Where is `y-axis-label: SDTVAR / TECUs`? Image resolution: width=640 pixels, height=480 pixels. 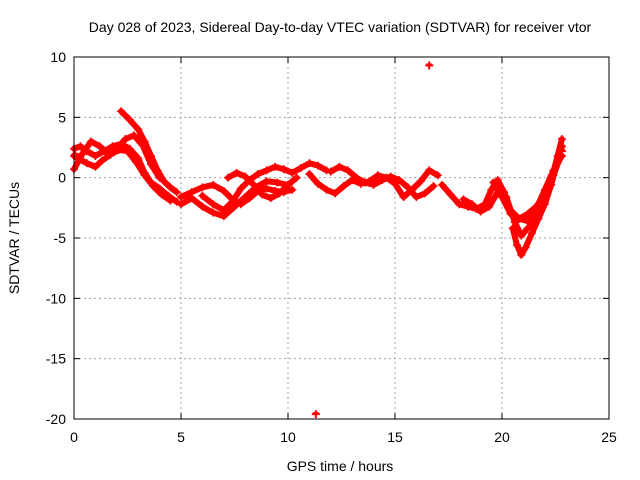 y-axis-label: SDTVAR / TECUs is located at coordinates (14, 238).